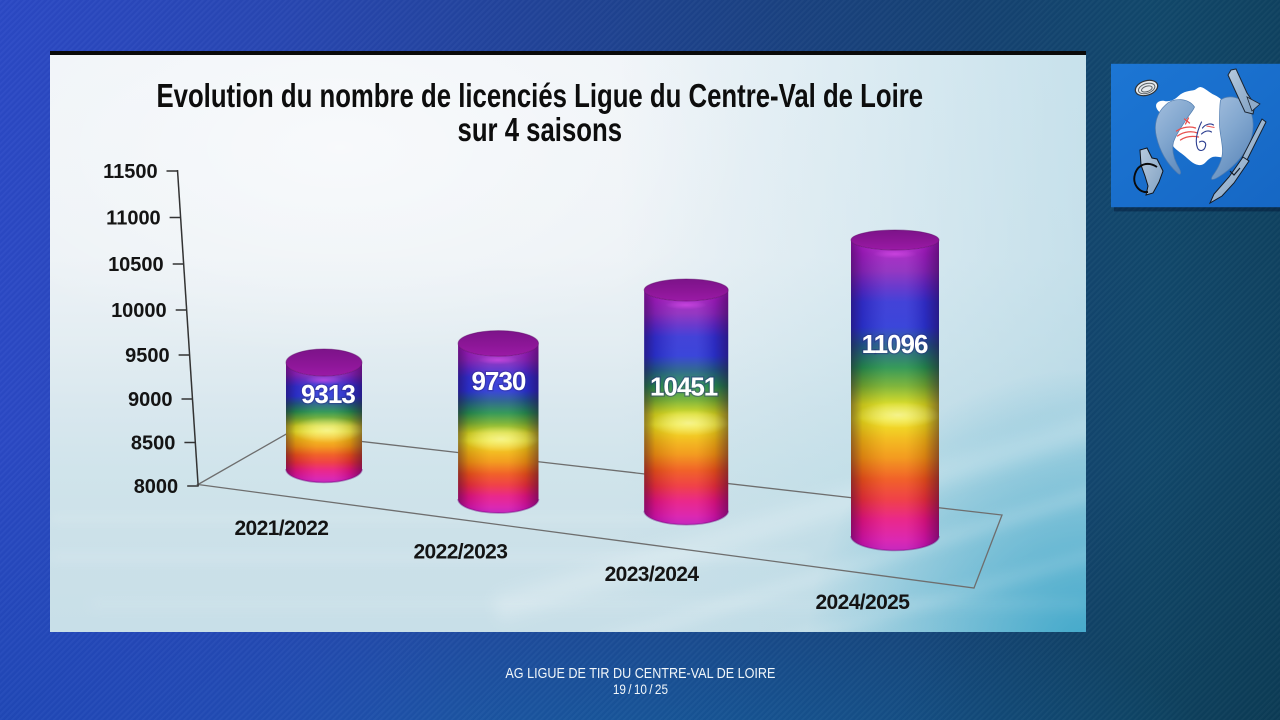 The height and width of the screenshot is (720, 1280). Describe the element at coordinates (862, 602) in the screenshot. I see `svg-text: 2024/2025` at that location.